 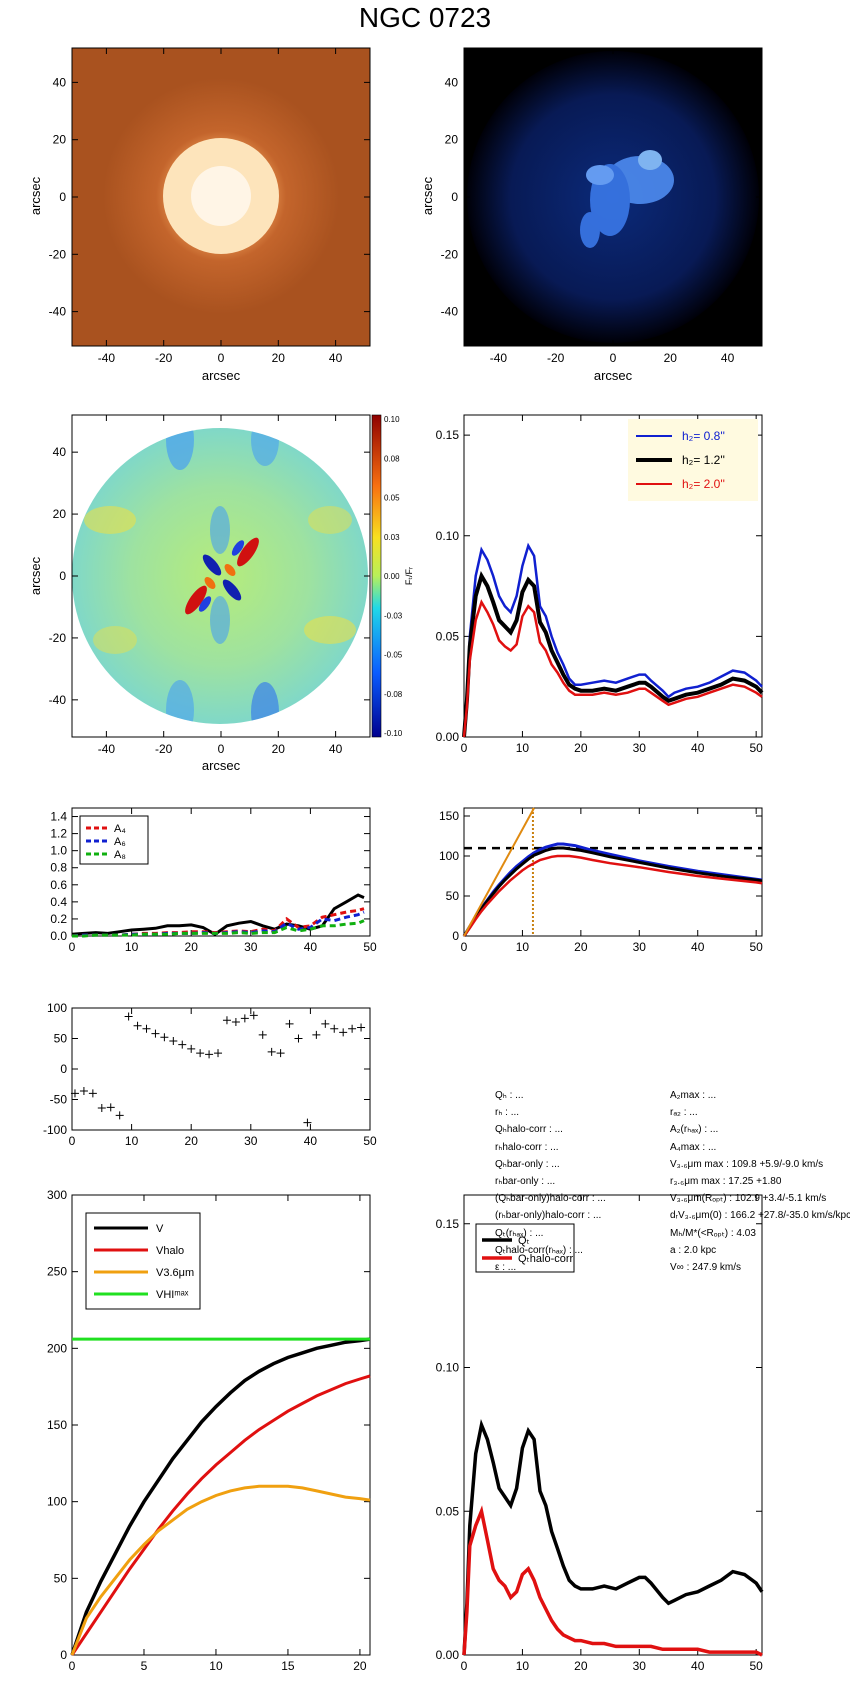 I want to click on parameter-row: V₃.₆μm(Rₒₚₜ) : 102.9 +3.4/-5.1 km/s, so click(x=748, y=1199).